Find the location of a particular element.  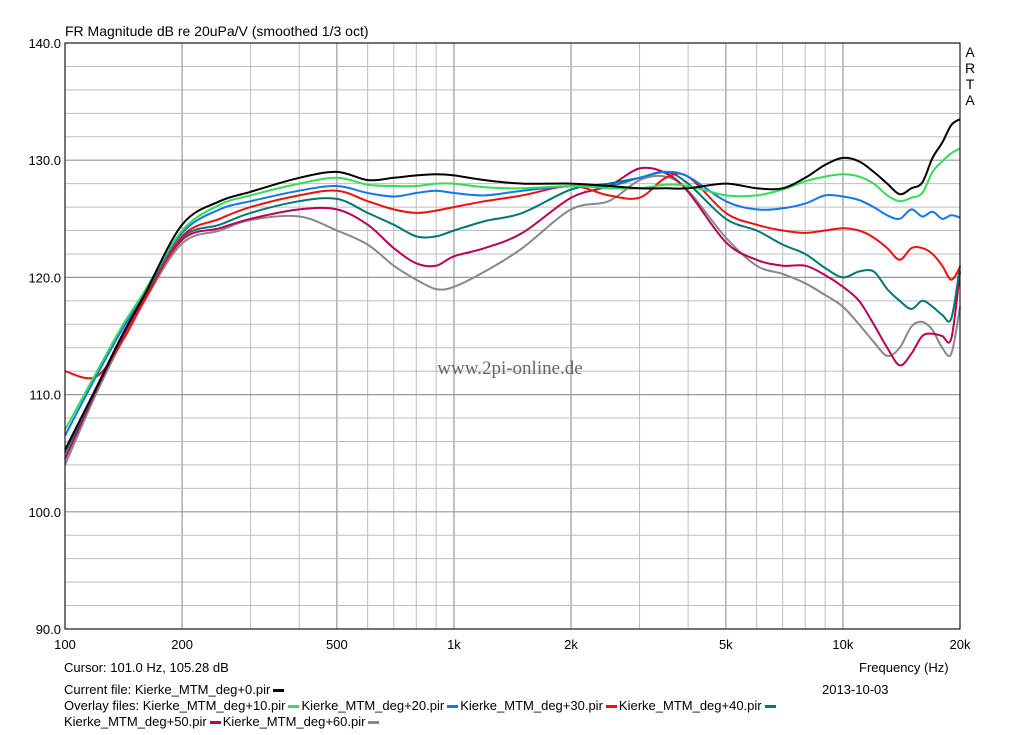

current-file-line: Current file: Kierke_MTM_deg+0.pir is located at coordinates (175, 689).